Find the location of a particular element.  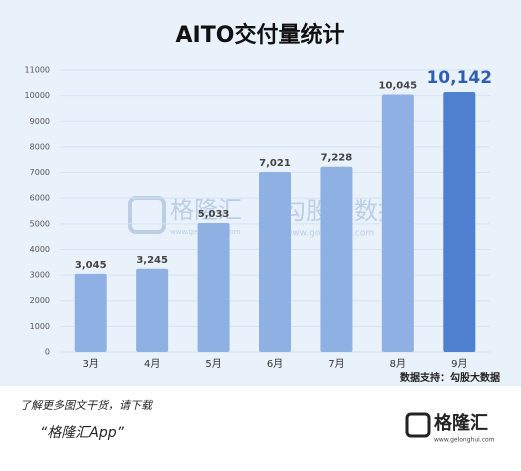

x-tick-label: 7月 is located at coordinates (336, 364).